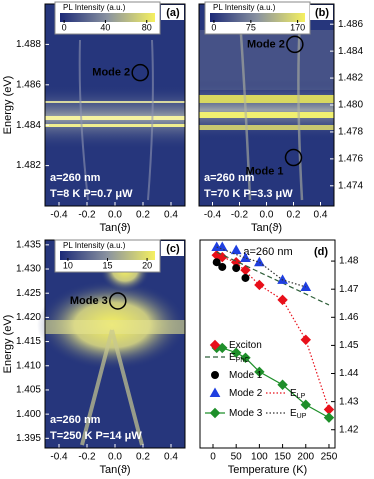 The image size is (374, 479). Describe the element at coordinates (350, 78) in the screenshot. I see `y-tick-label: 1.482` at that location.